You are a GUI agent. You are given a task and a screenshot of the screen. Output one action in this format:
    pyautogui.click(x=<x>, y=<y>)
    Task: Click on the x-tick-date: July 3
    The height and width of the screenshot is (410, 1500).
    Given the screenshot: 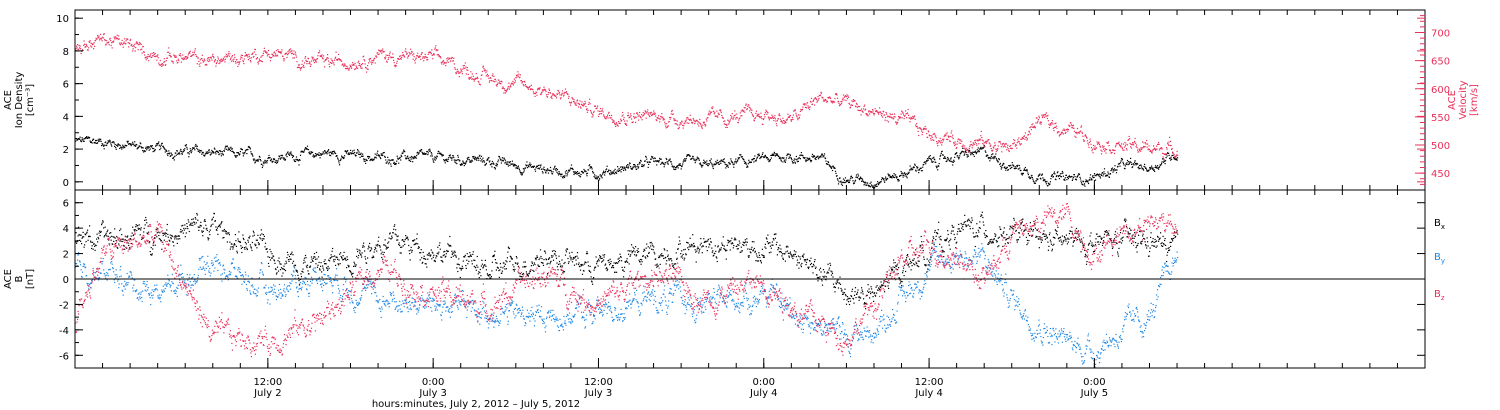 What is the action you would take?
    pyautogui.click(x=432, y=393)
    